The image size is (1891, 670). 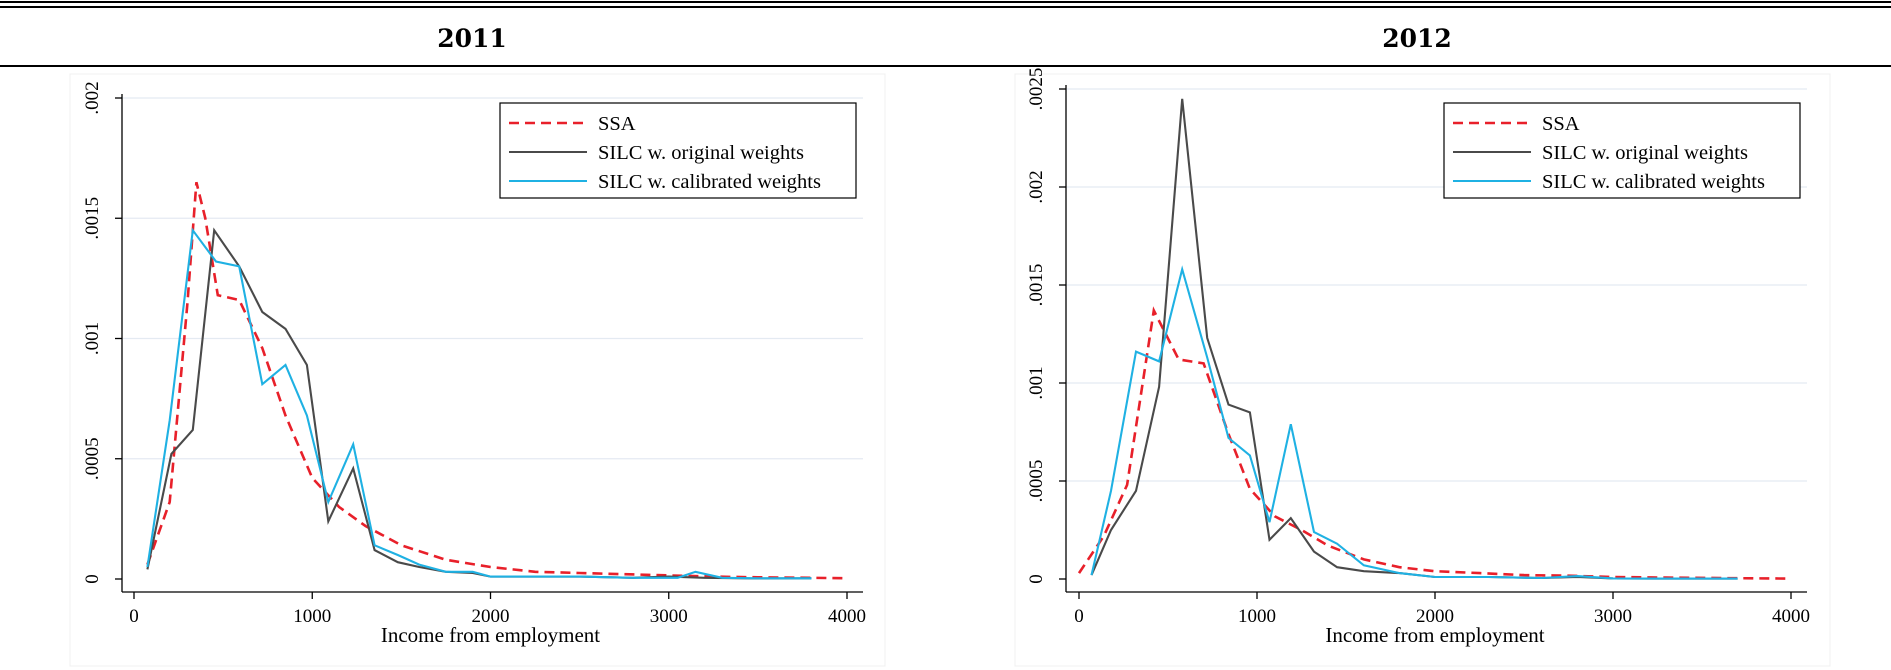 What do you see at coordinates (472, 38) in the screenshot?
I see `panel-title-2011: 2011` at bounding box center [472, 38].